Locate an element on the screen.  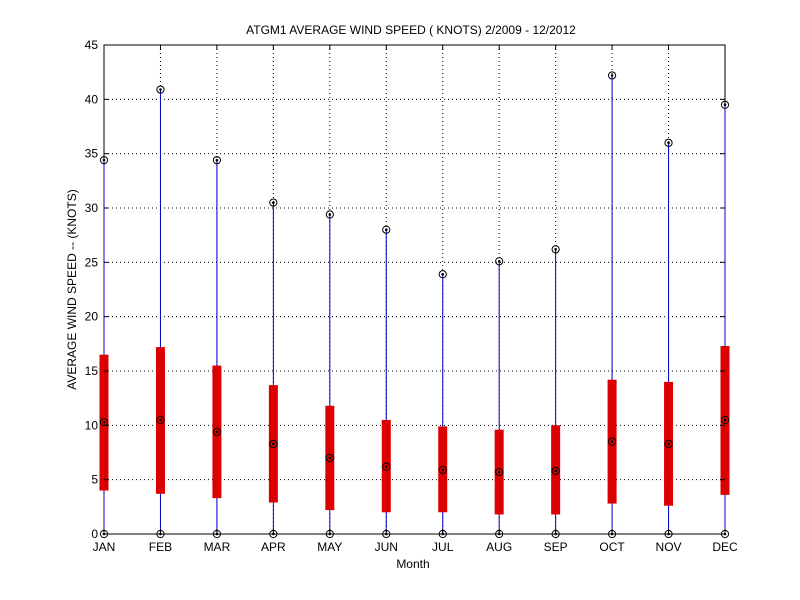
y-tick-label: 35 is located at coordinates (92, 154).